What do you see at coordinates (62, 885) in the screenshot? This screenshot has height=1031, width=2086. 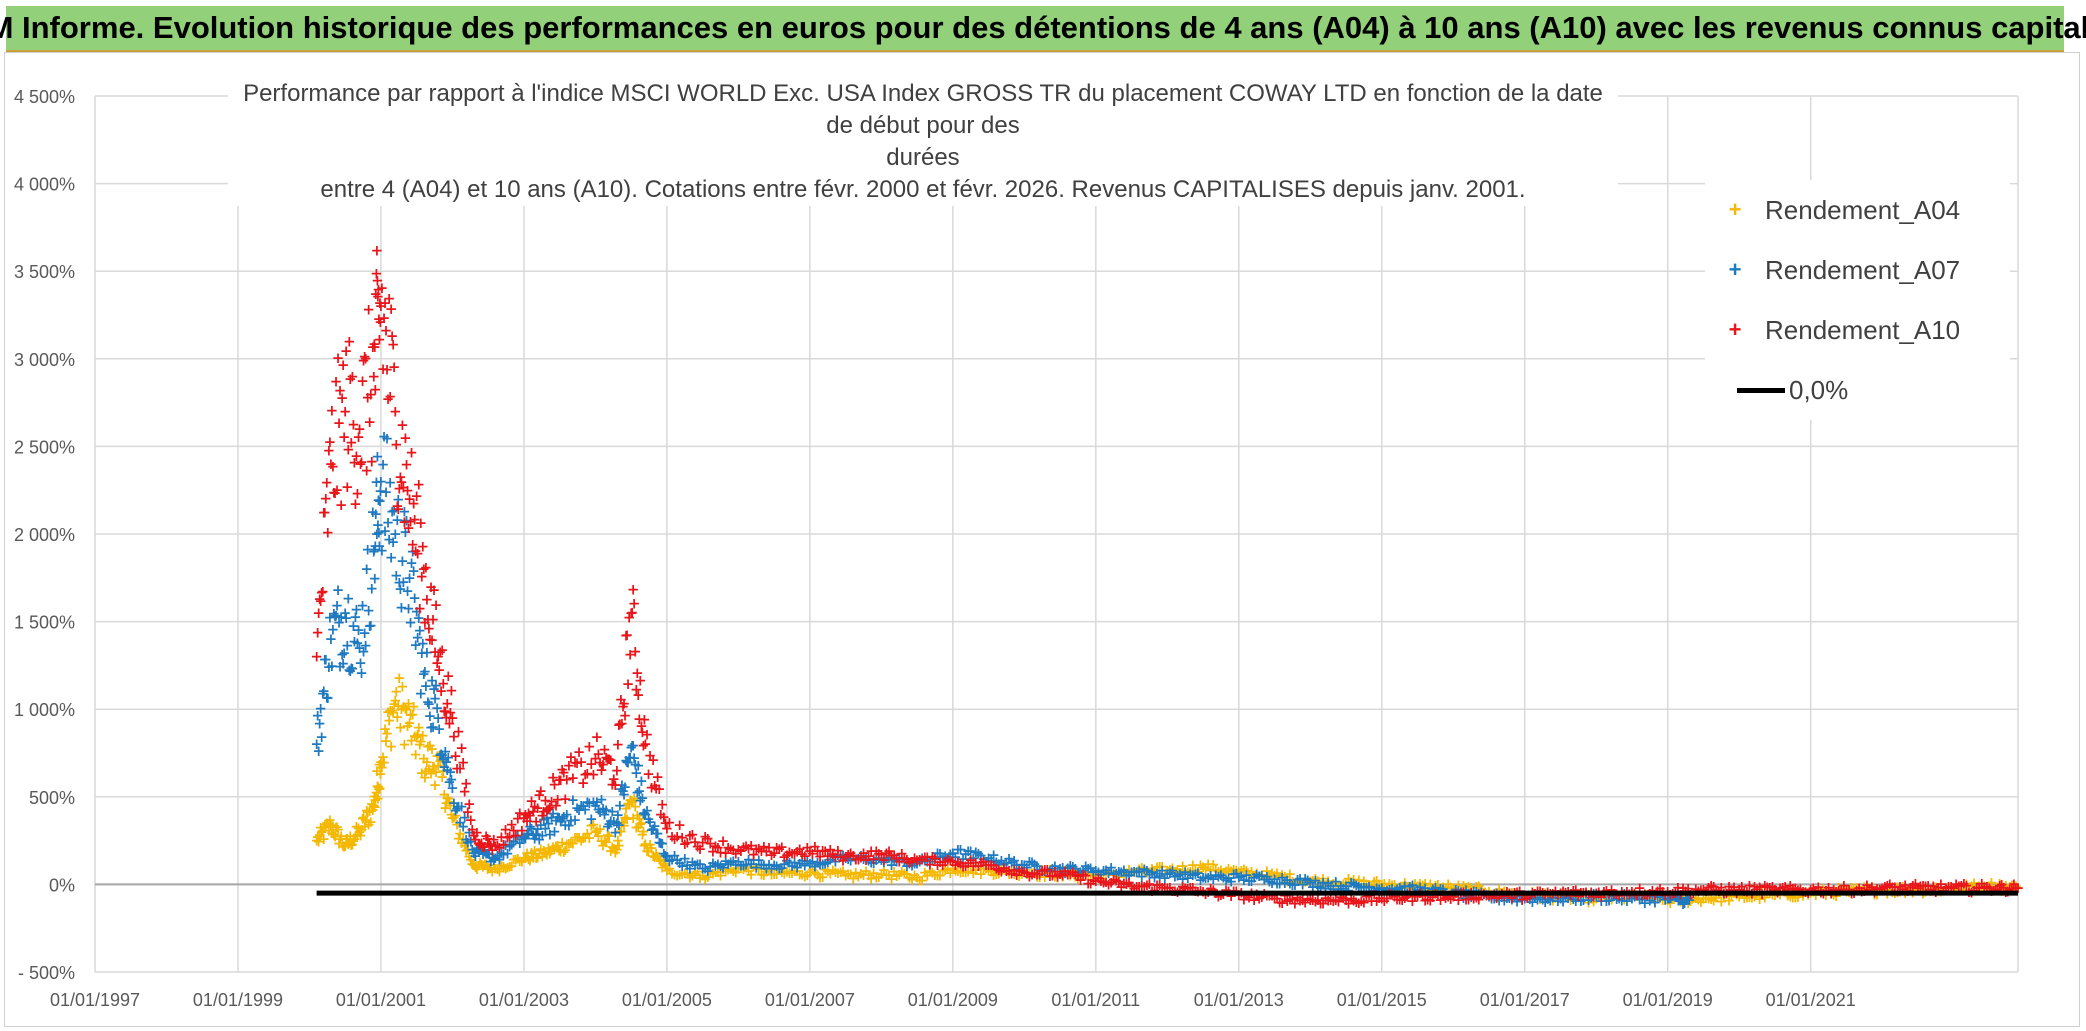 I see `y-tick-label: 0%` at bounding box center [62, 885].